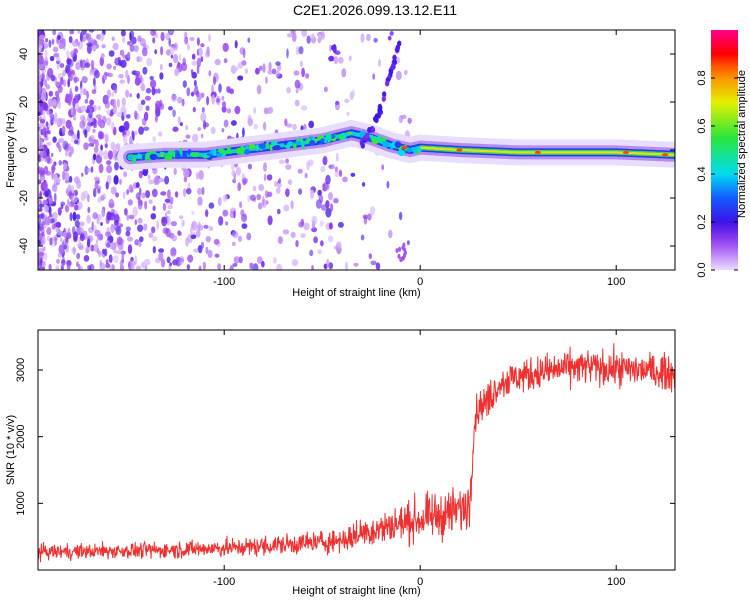 The height and width of the screenshot is (600, 750). I want to click on ridge-yellow-core, so click(547, 151).